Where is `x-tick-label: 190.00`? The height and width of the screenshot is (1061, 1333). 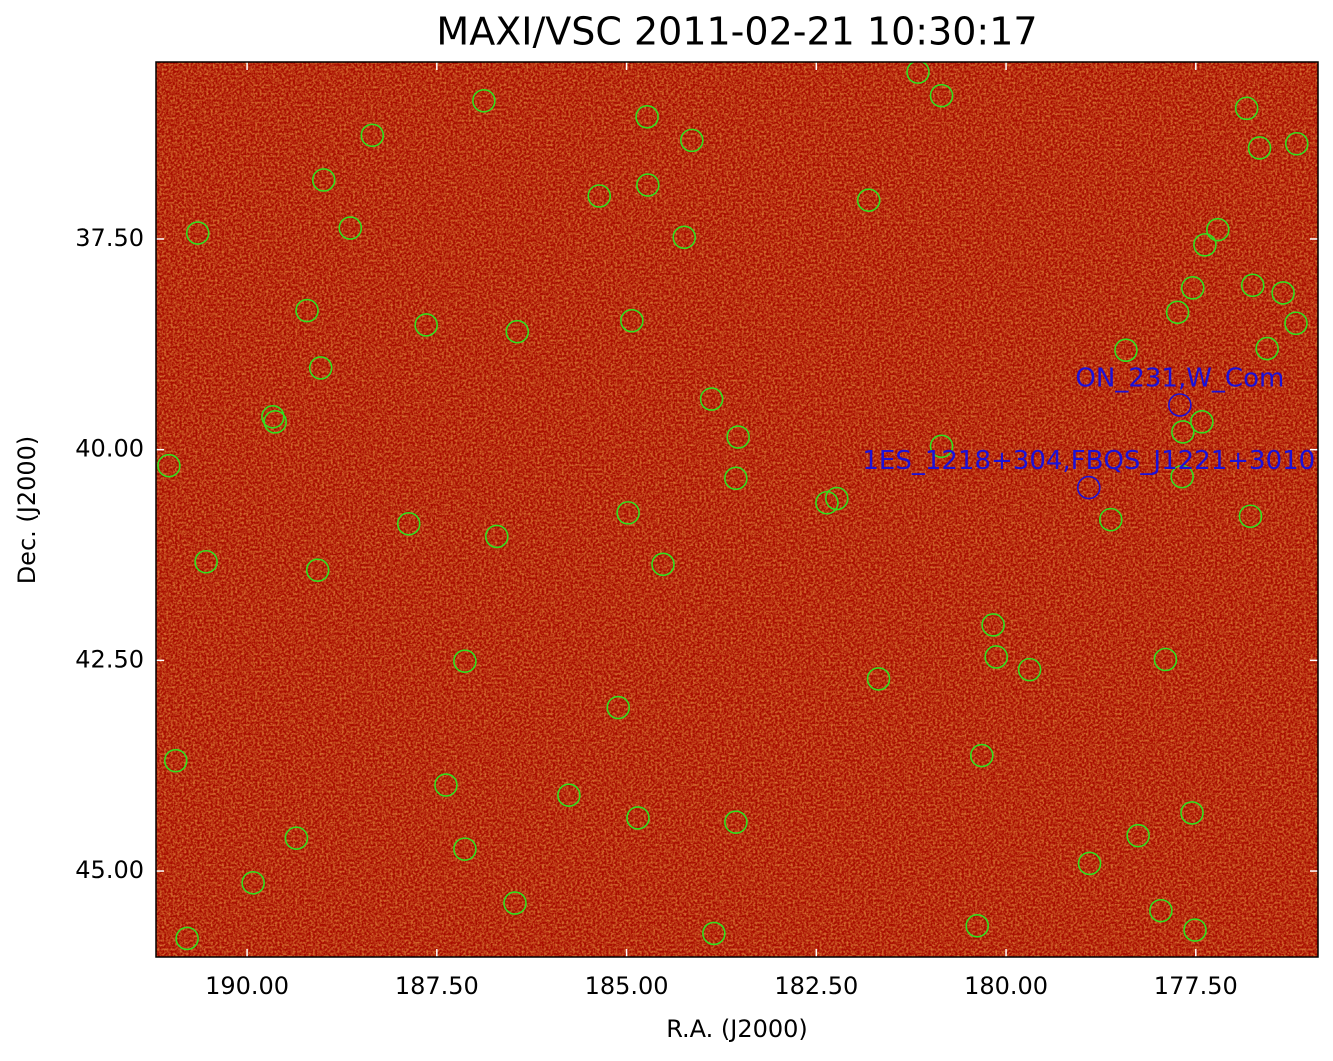 x-tick-label: 190.00 is located at coordinates (247, 986).